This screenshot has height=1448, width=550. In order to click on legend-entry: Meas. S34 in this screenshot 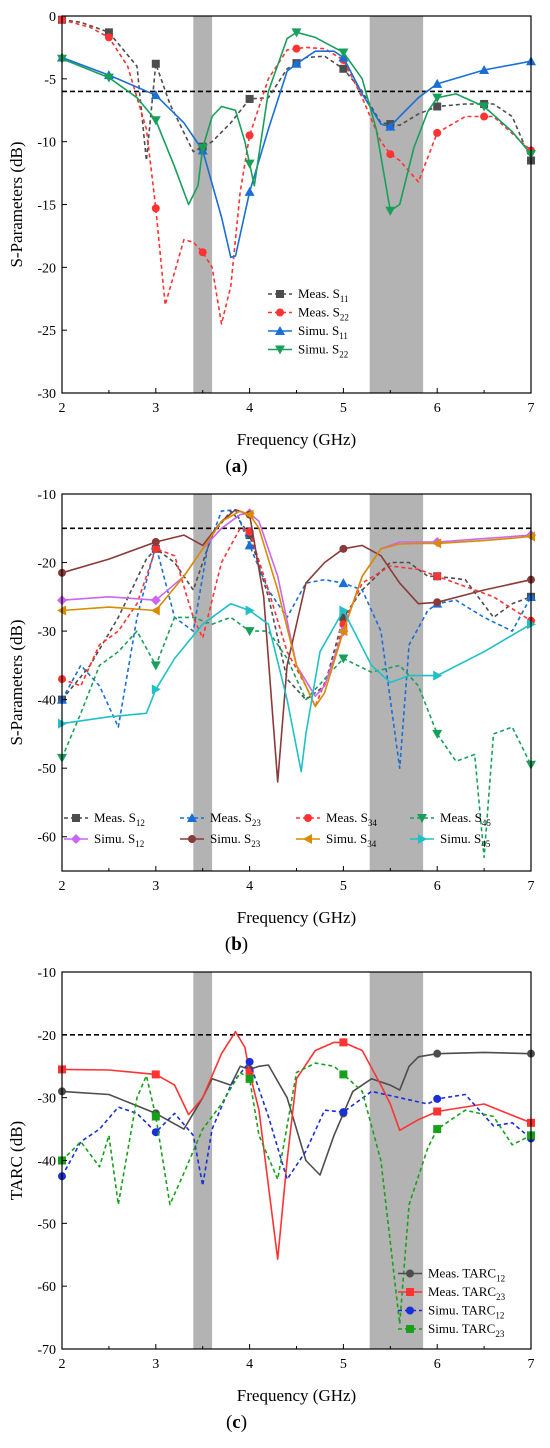, I will do `click(336, 819)`.